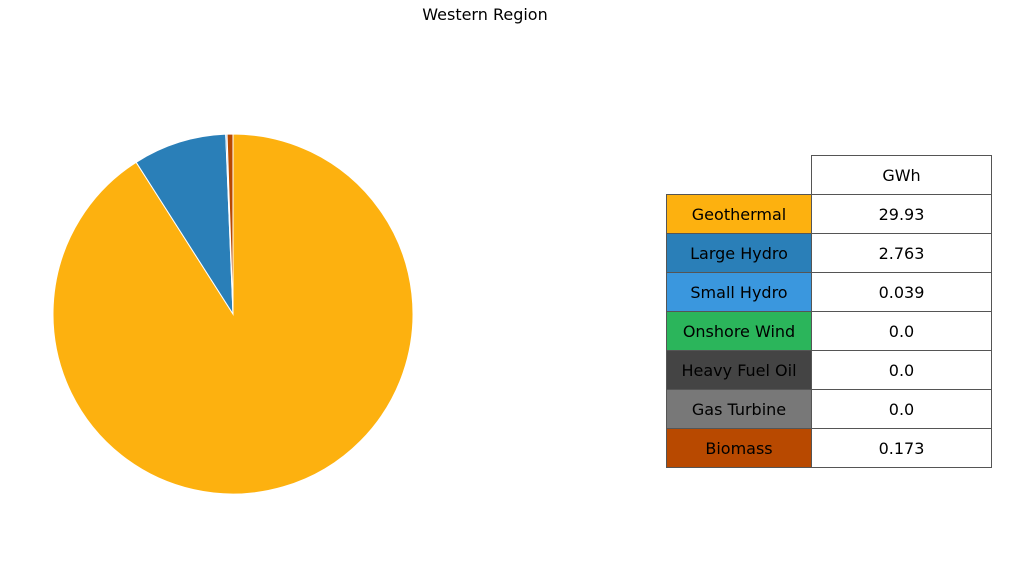 This screenshot has height=583, width=1012. I want to click on legend-value-small-hydro: 0.039, so click(901, 292).